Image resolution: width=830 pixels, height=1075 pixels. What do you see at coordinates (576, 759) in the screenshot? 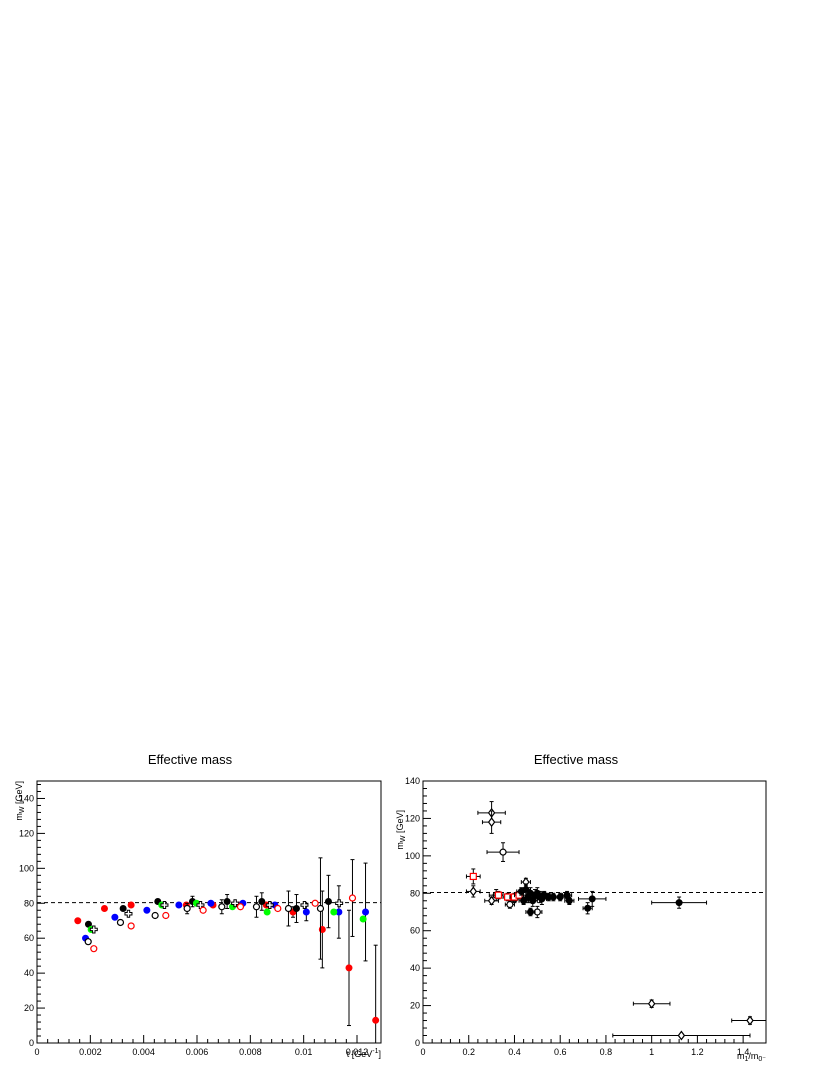
I see `right-chart-title: Effective mass` at bounding box center [576, 759].